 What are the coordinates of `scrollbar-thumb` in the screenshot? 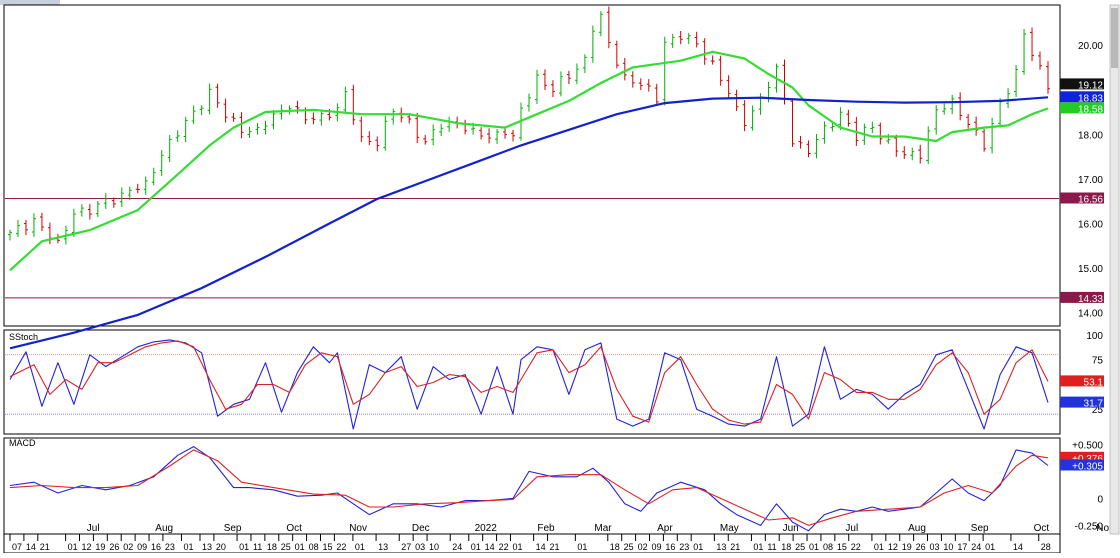 It's located at (1114, 38).